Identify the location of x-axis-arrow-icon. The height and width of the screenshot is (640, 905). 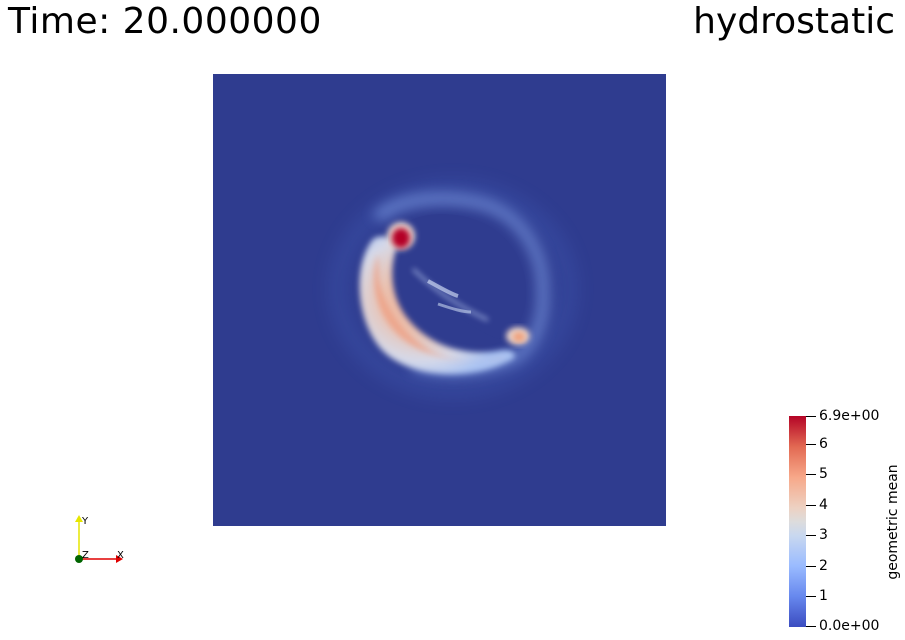
(119, 559).